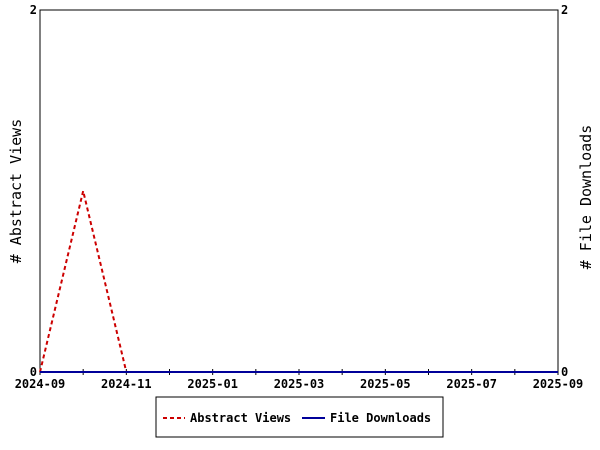 Image resolution: width=600 pixels, height=450 pixels. What do you see at coordinates (385, 384) in the screenshot?
I see `x-tick-label: 2025-05` at bounding box center [385, 384].